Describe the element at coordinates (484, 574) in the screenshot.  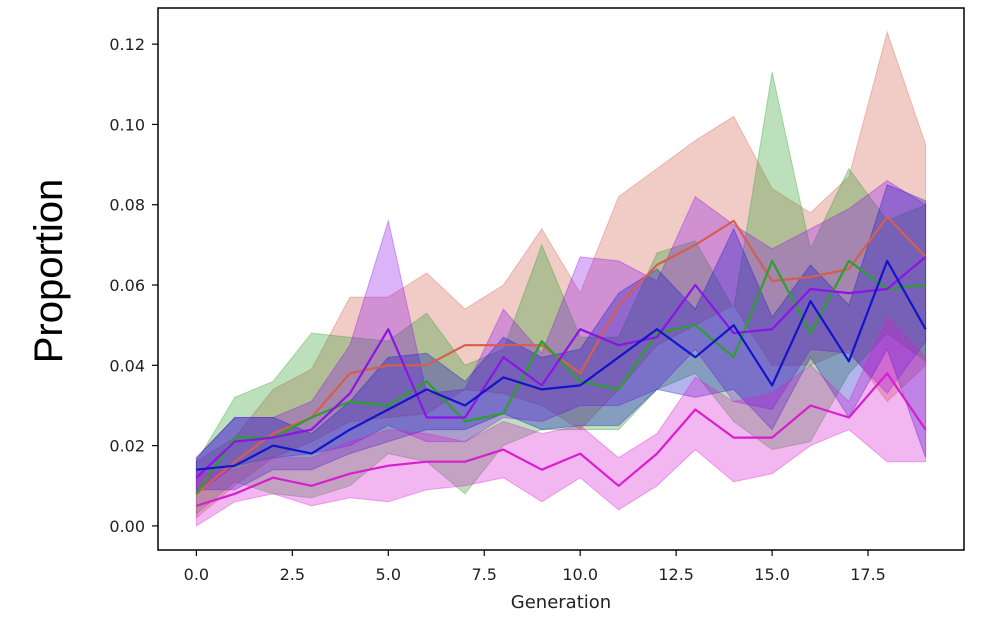
I see `x-tick-label: 7.5` at that location.